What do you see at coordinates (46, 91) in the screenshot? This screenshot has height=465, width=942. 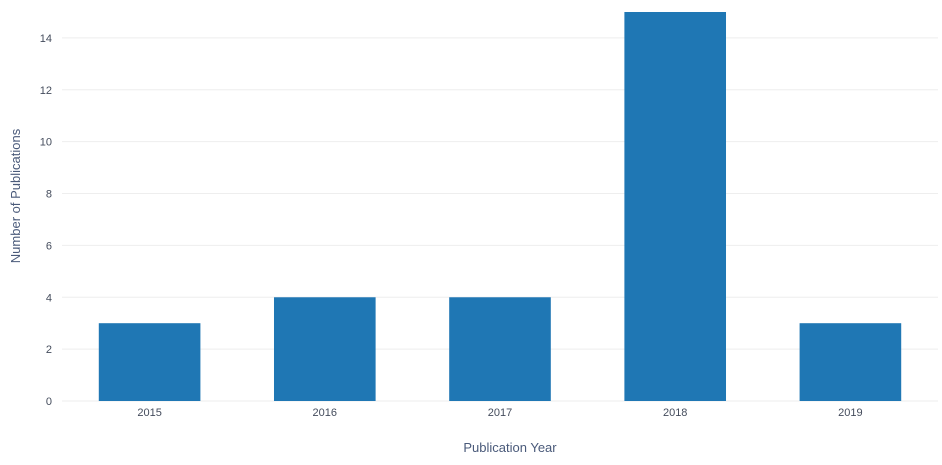 I see `y-tick-label: 12` at bounding box center [46, 91].